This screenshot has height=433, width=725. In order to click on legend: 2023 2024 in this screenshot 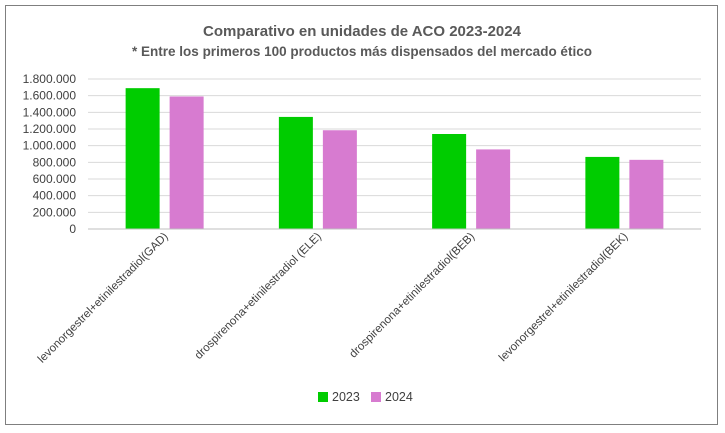, I will do `click(365, 397)`.